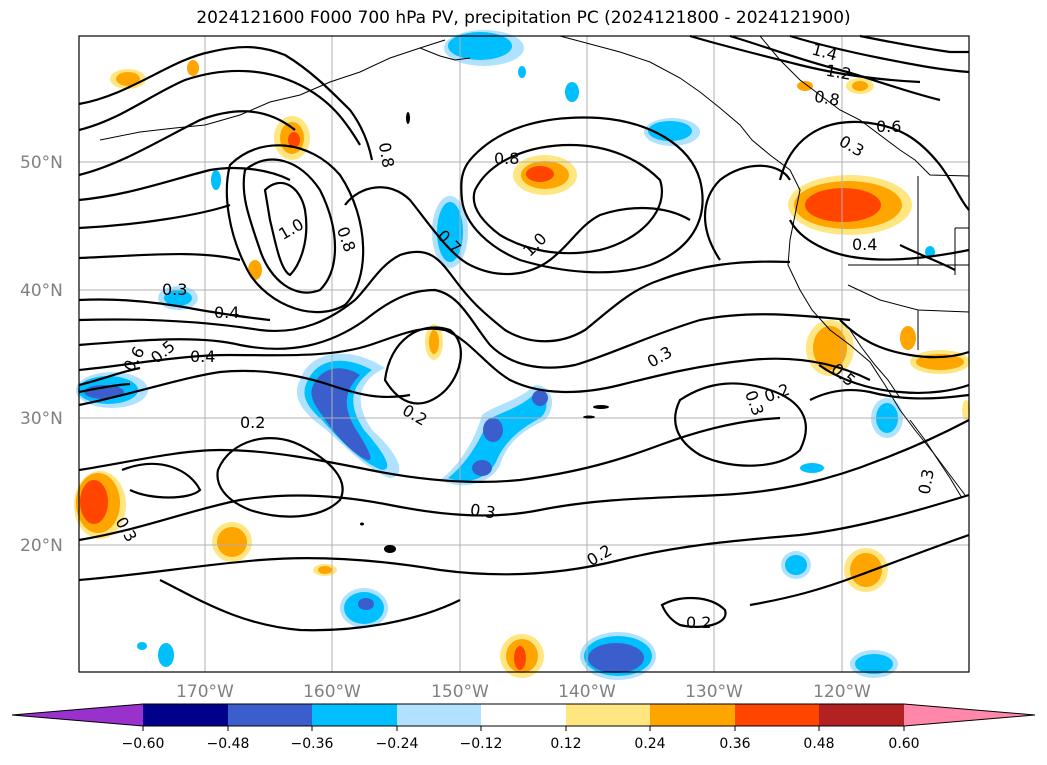  I want to click on lon-label-120w: 120°W, so click(842, 692).